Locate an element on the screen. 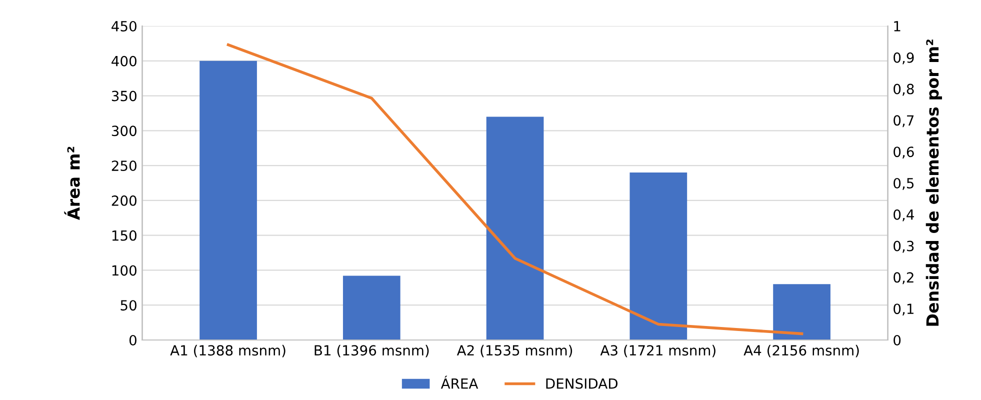  x-tick-label: A4 (2156 msnm) is located at coordinates (801, 351).